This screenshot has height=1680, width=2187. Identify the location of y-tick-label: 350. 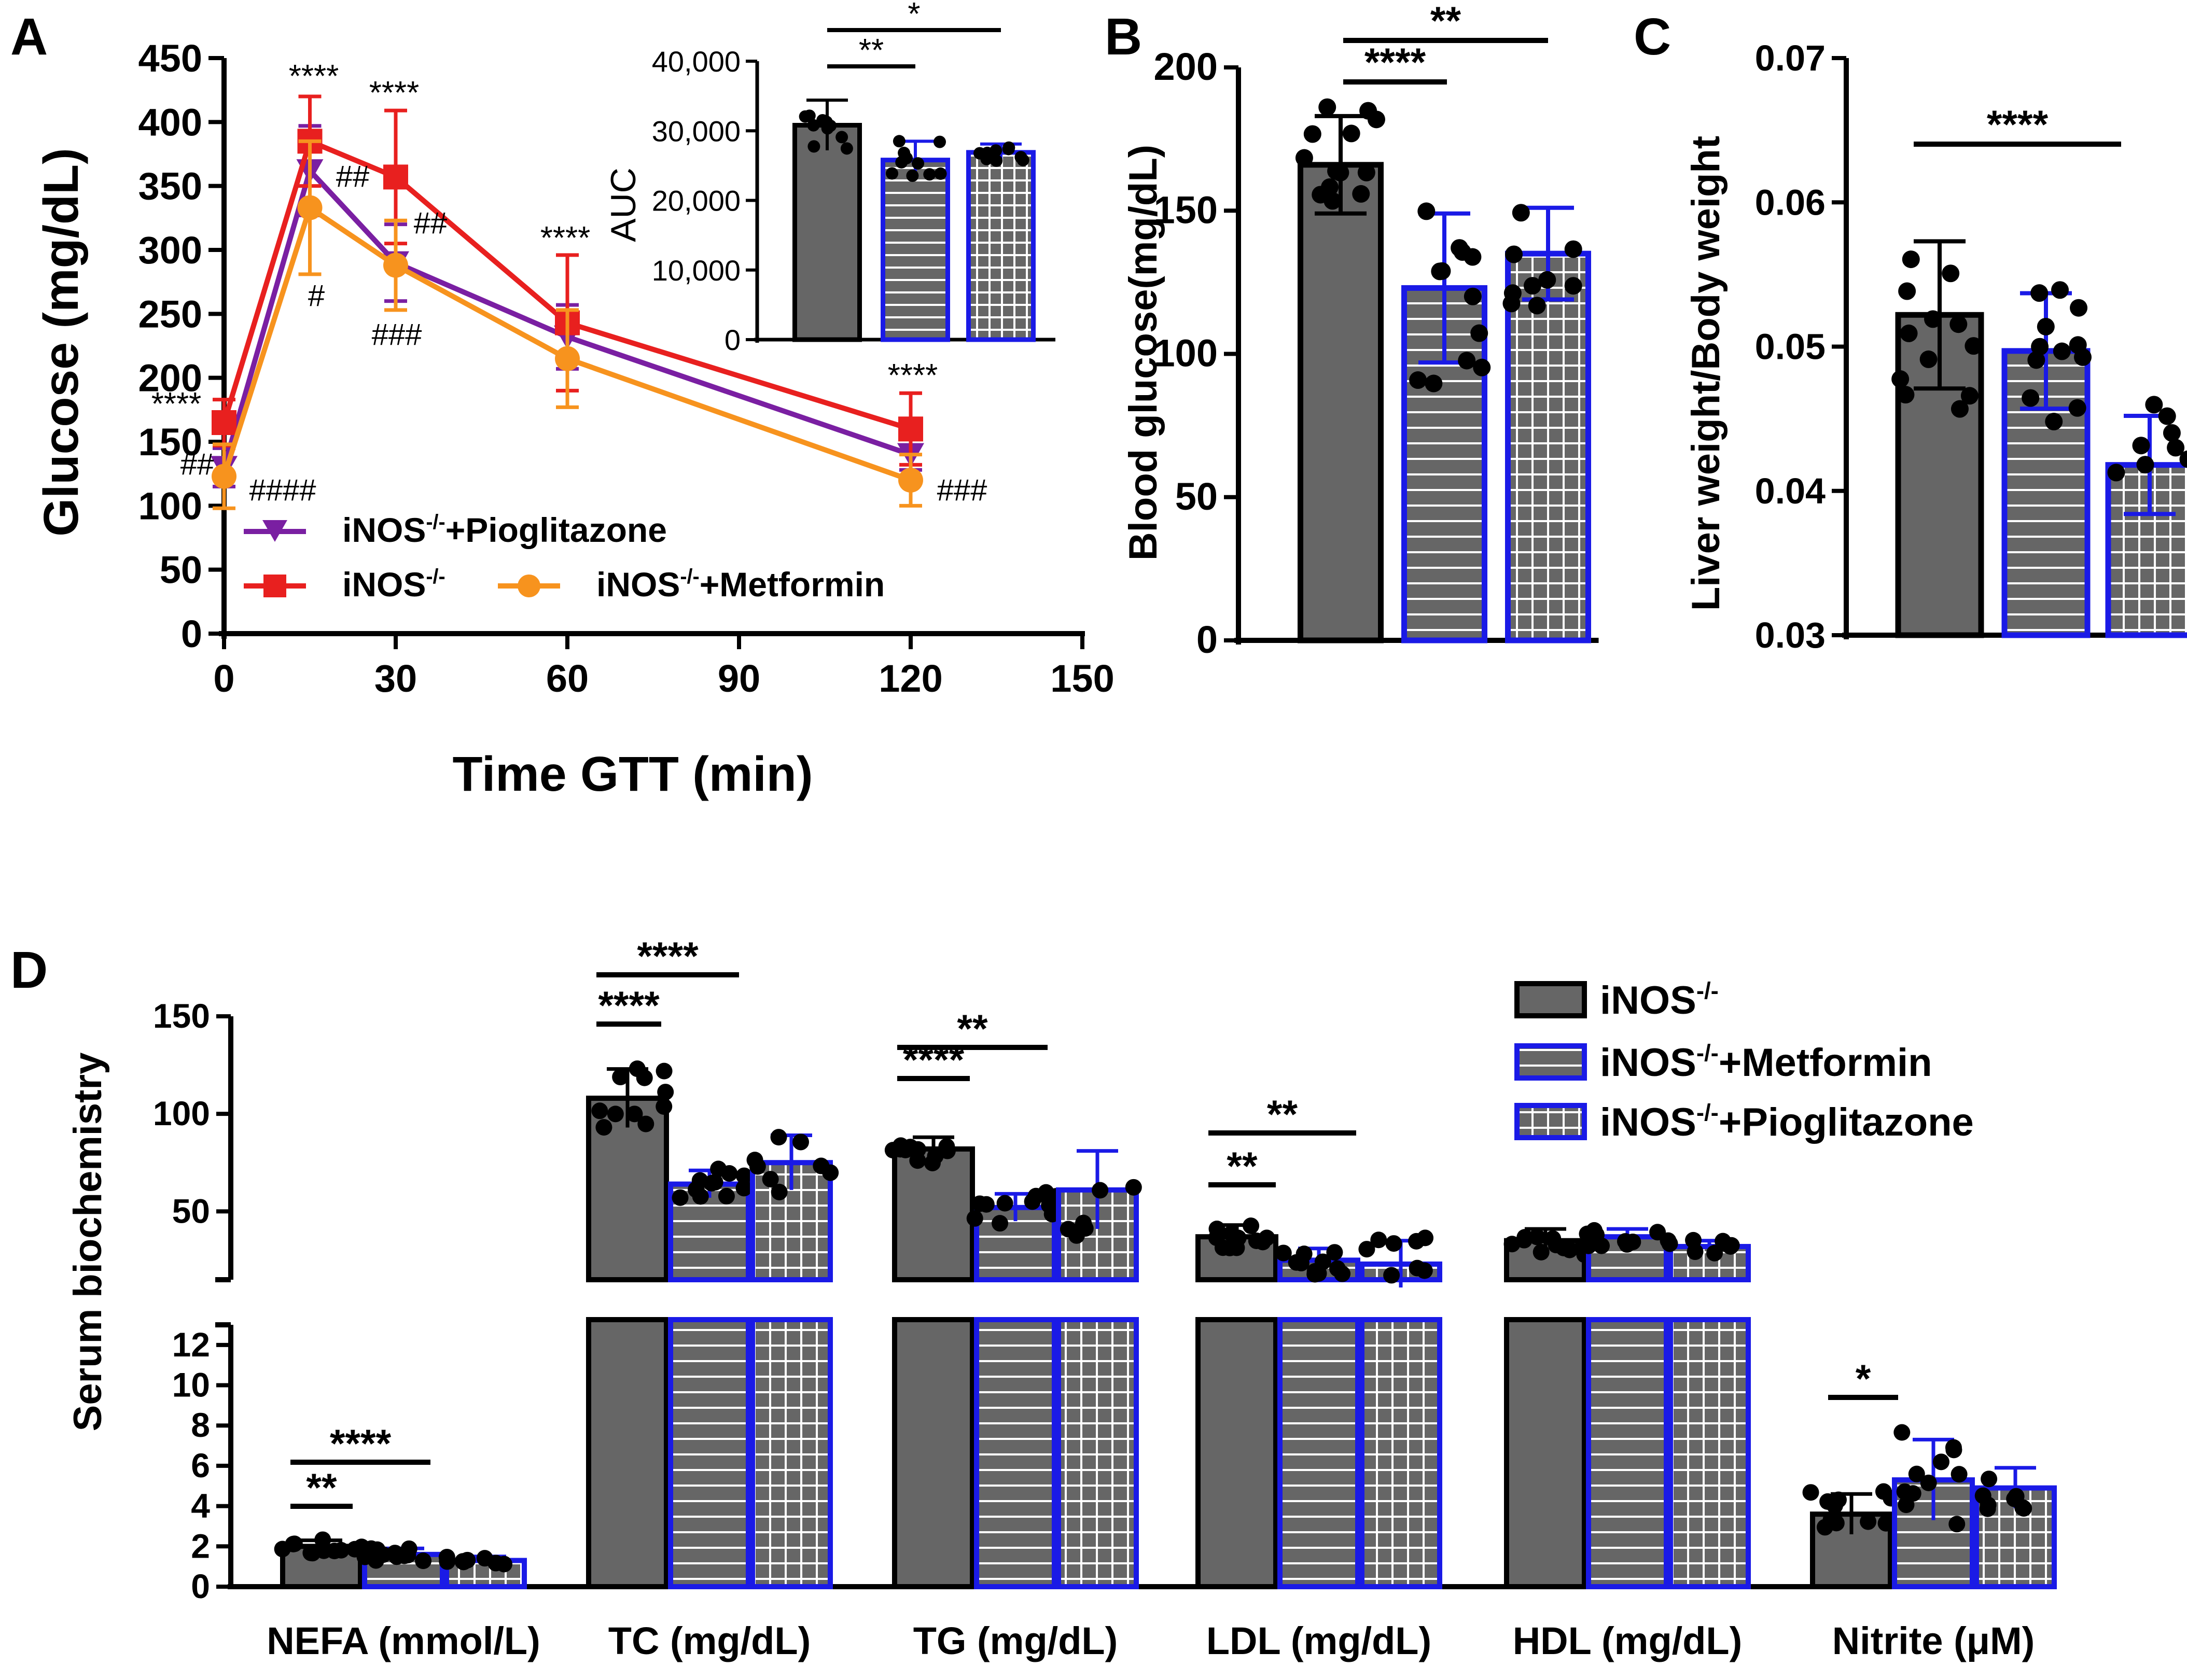
(170, 186).